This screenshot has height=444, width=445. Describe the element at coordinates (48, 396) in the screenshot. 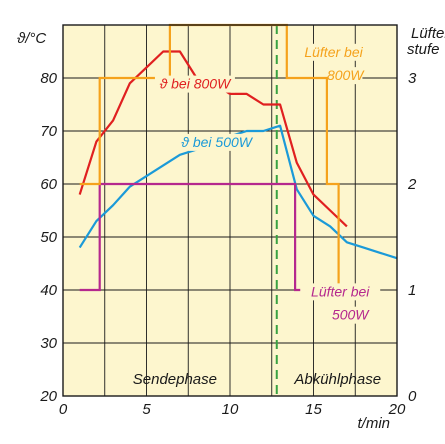

I see `y-left-tick-label: 20` at that location.